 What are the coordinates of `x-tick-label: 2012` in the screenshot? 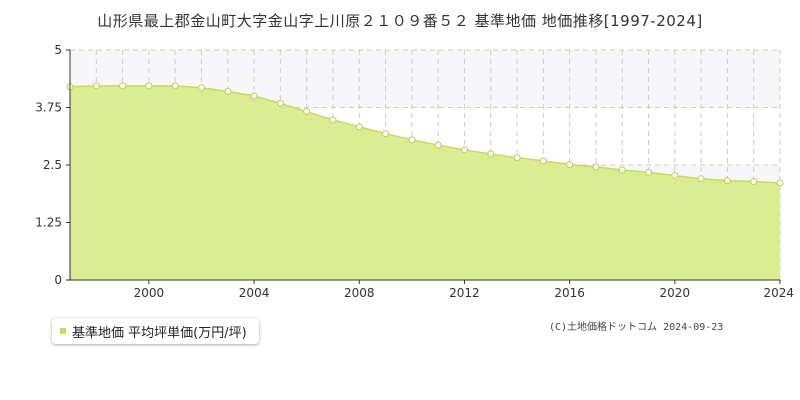 It's located at (464, 293).